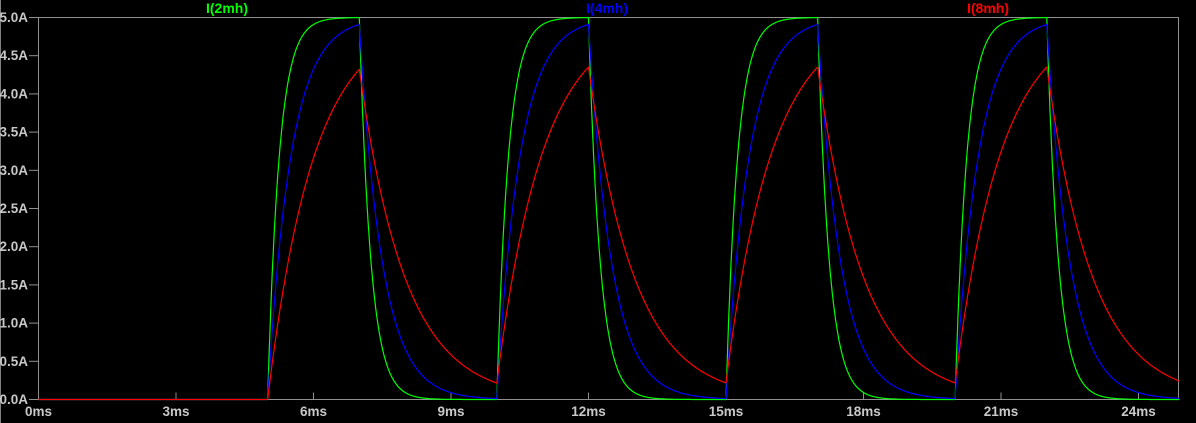  Describe the element at coordinates (313, 411) in the screenshot. I see `x-tick-label: 6ms` at that location.